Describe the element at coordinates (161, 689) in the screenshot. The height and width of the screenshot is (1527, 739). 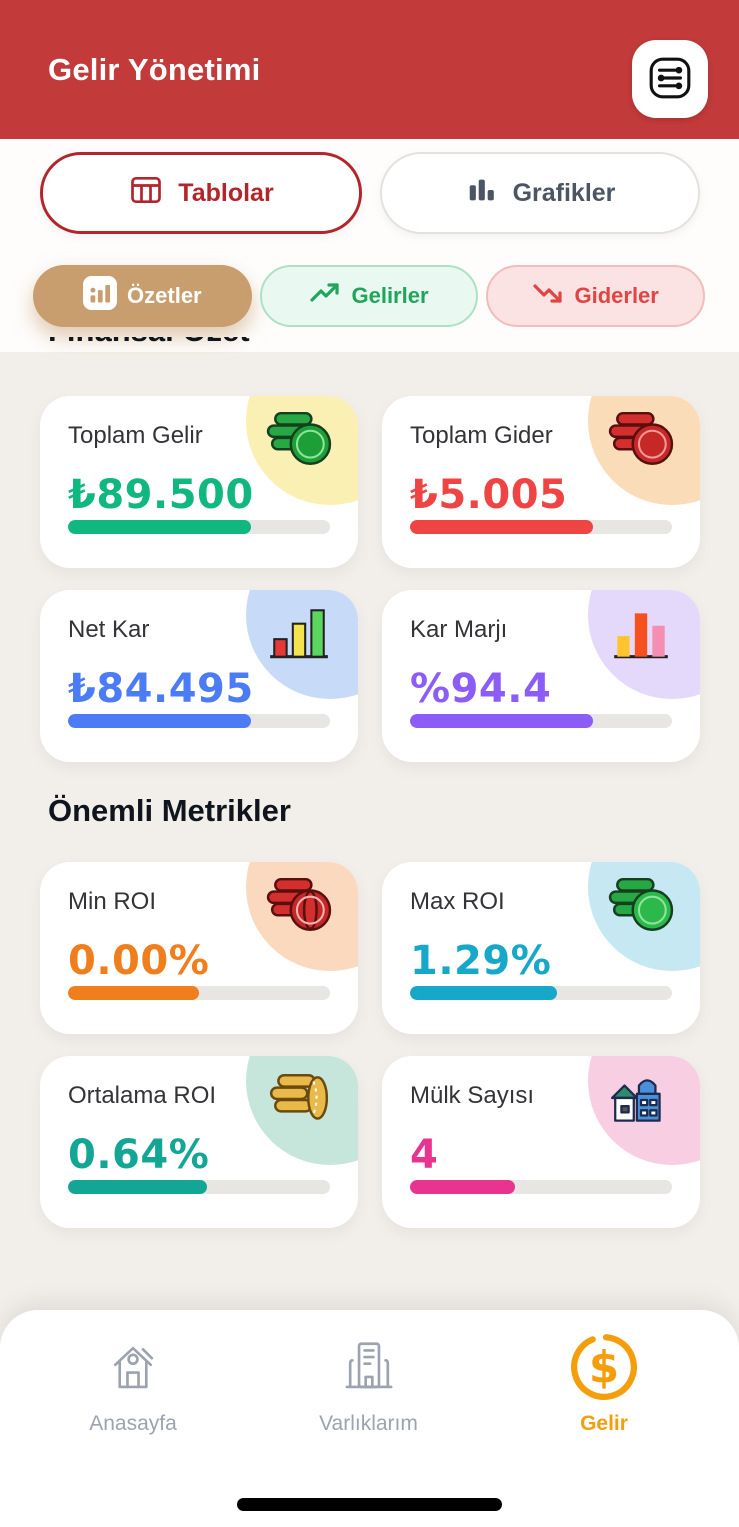
I see `card-value: ₺84.495` at that location.